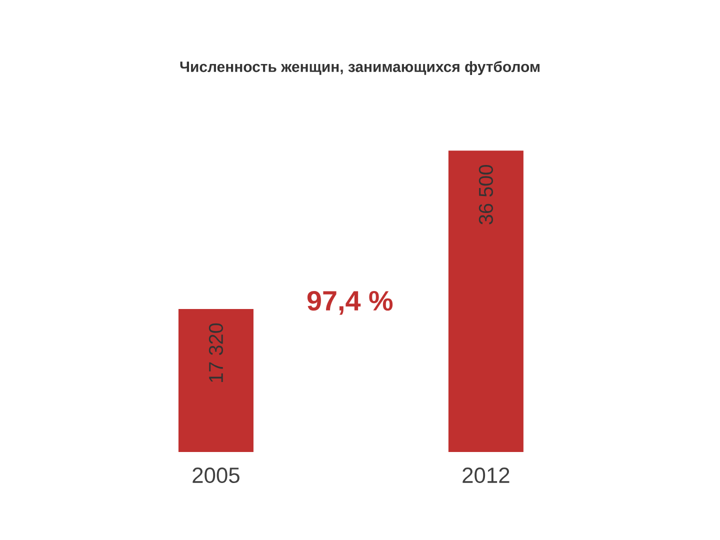 The width and height of the screenshot is (720, 540). I want to click on x-tick-label: 2005, so click(216, 476).